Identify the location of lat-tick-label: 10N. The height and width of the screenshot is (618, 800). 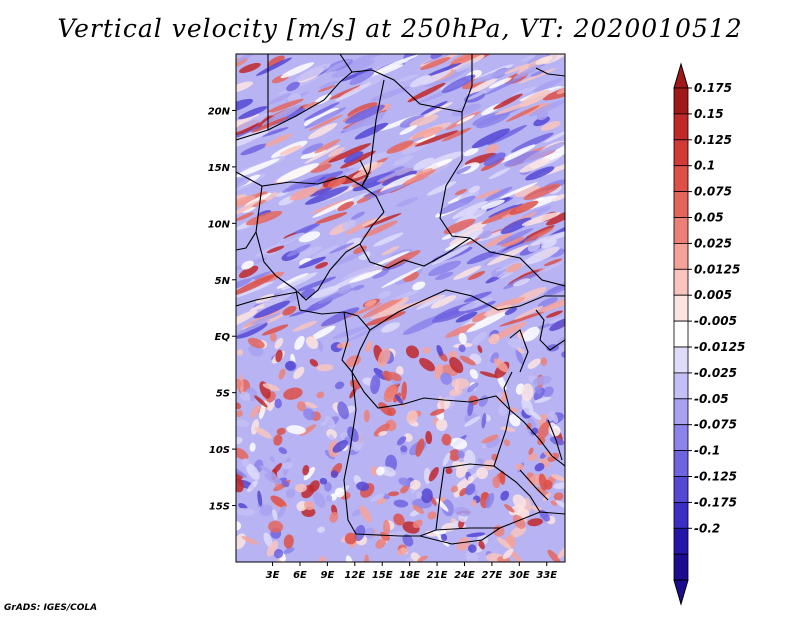
(219, 224).